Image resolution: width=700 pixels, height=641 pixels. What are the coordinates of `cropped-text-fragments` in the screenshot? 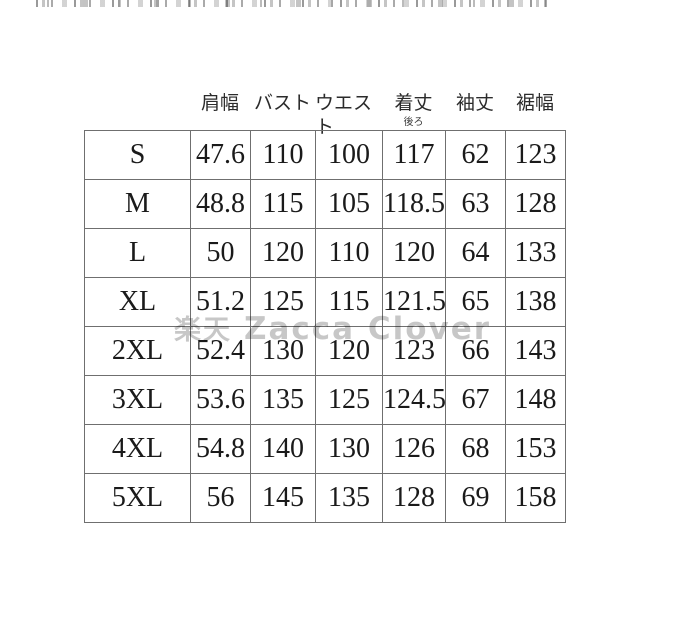 It's located at (292, 3).